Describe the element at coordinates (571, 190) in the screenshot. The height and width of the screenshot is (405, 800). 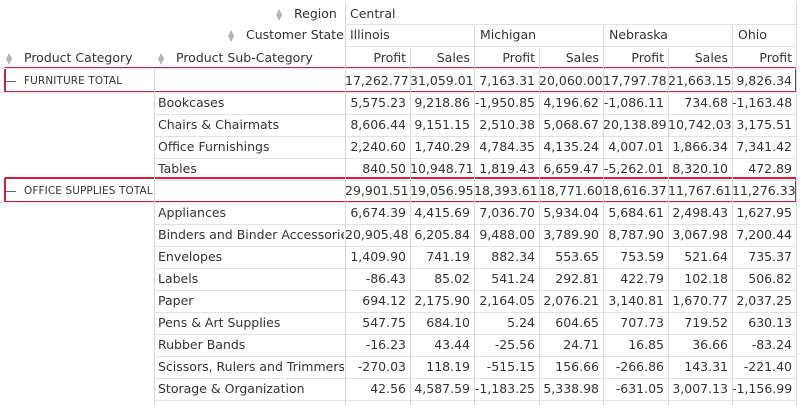
I see `table-cell: 18,771.60` at that location.